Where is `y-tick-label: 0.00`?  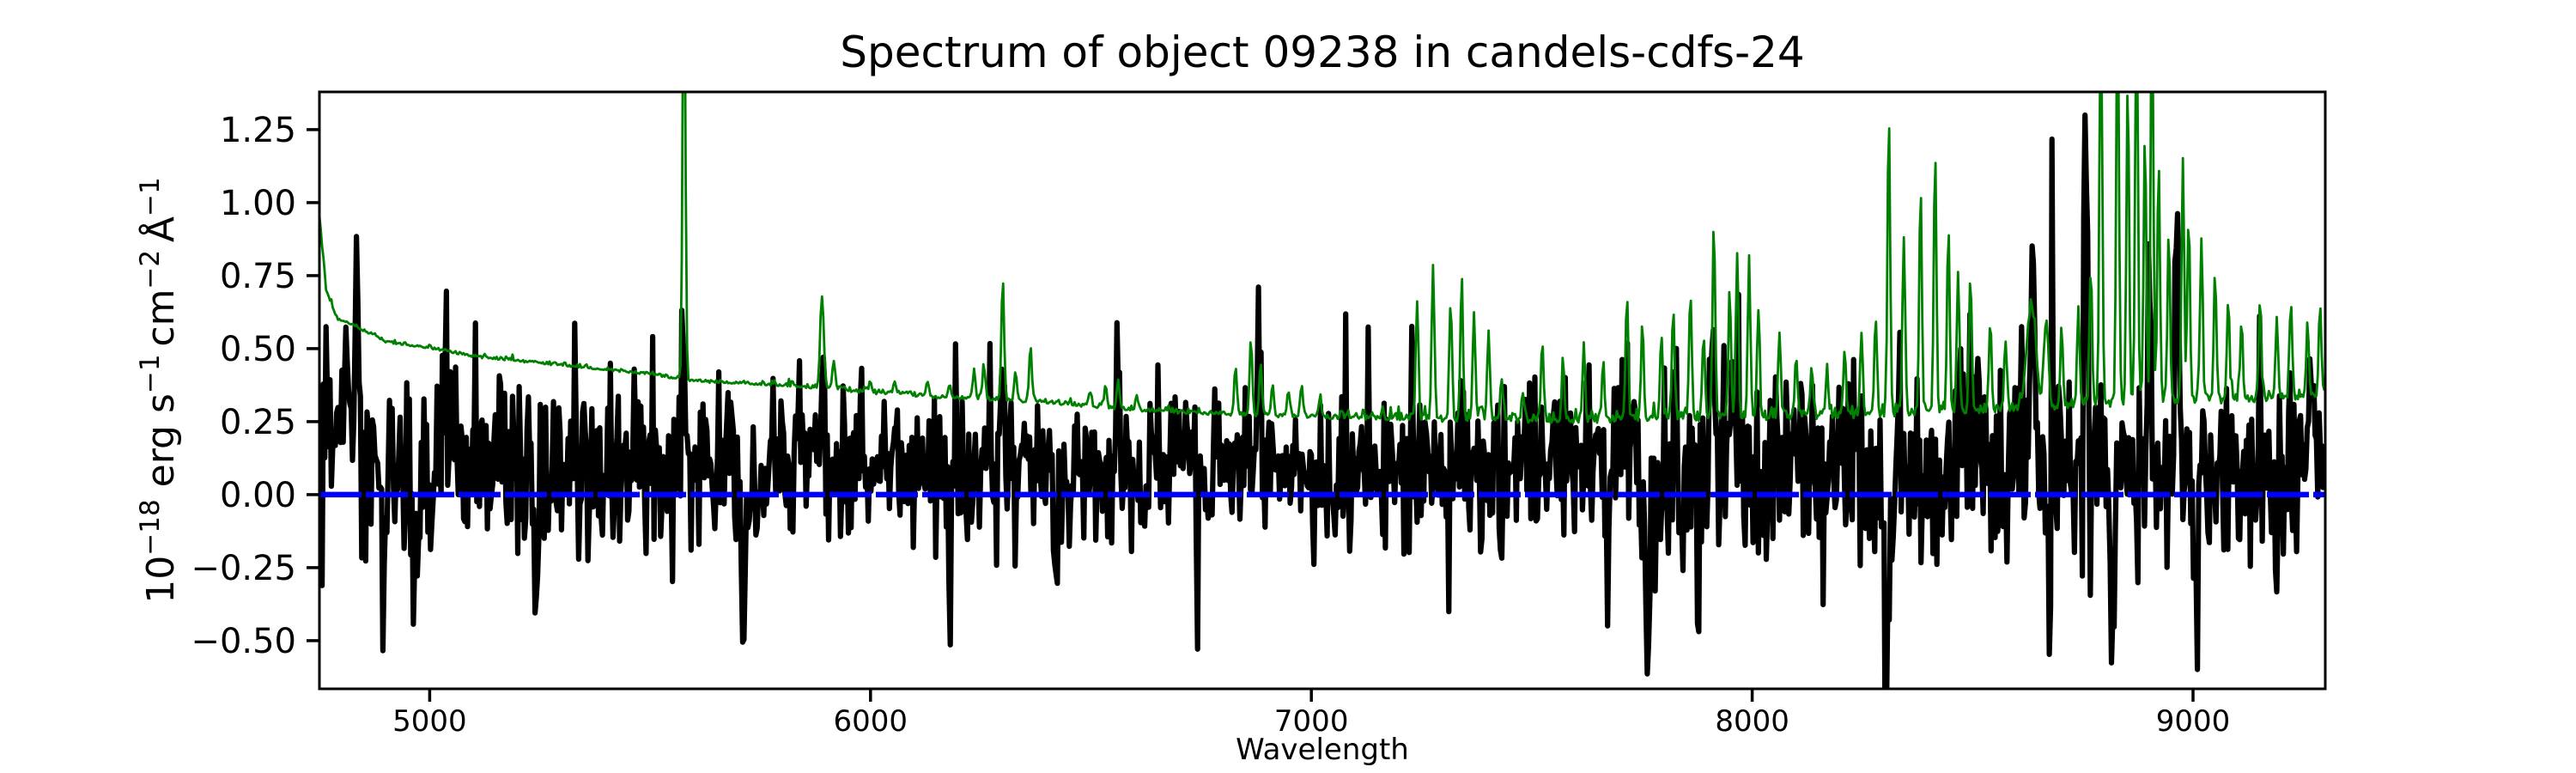 y-tick-label: 0.00 is located at coordinates (258, 495).